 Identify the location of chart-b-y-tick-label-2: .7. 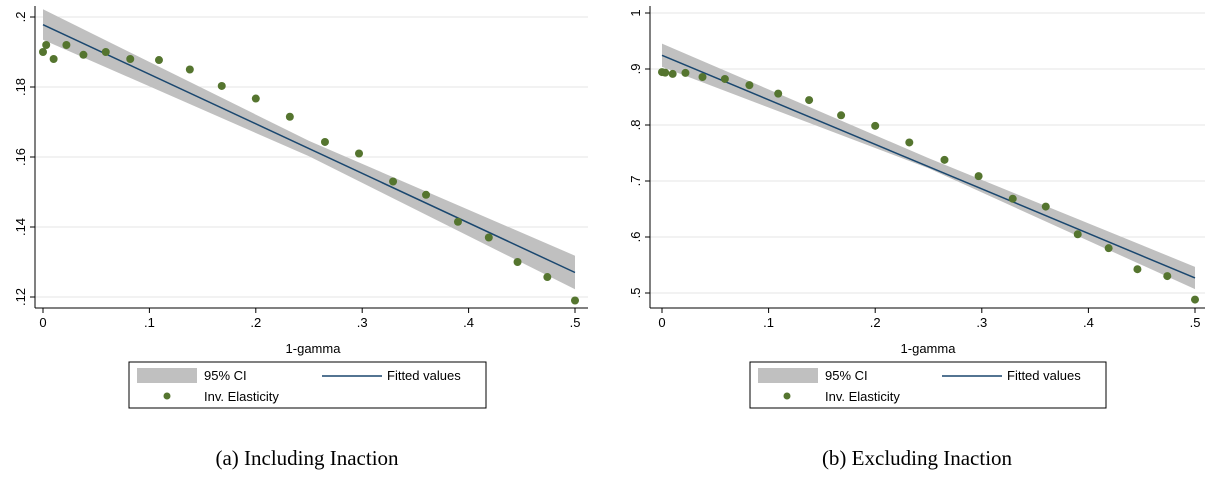
(635, 181).